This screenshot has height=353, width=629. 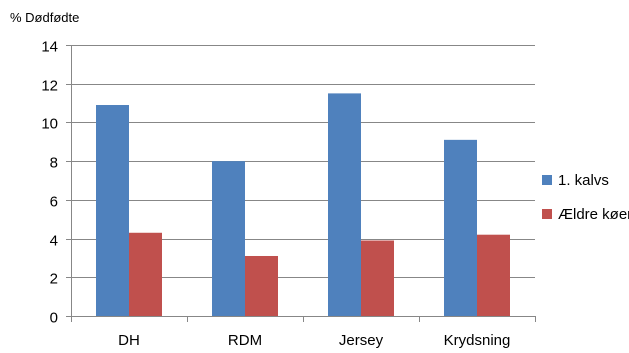 I want to click on y-tick-label-2: 2, so click(x=54, y=279).